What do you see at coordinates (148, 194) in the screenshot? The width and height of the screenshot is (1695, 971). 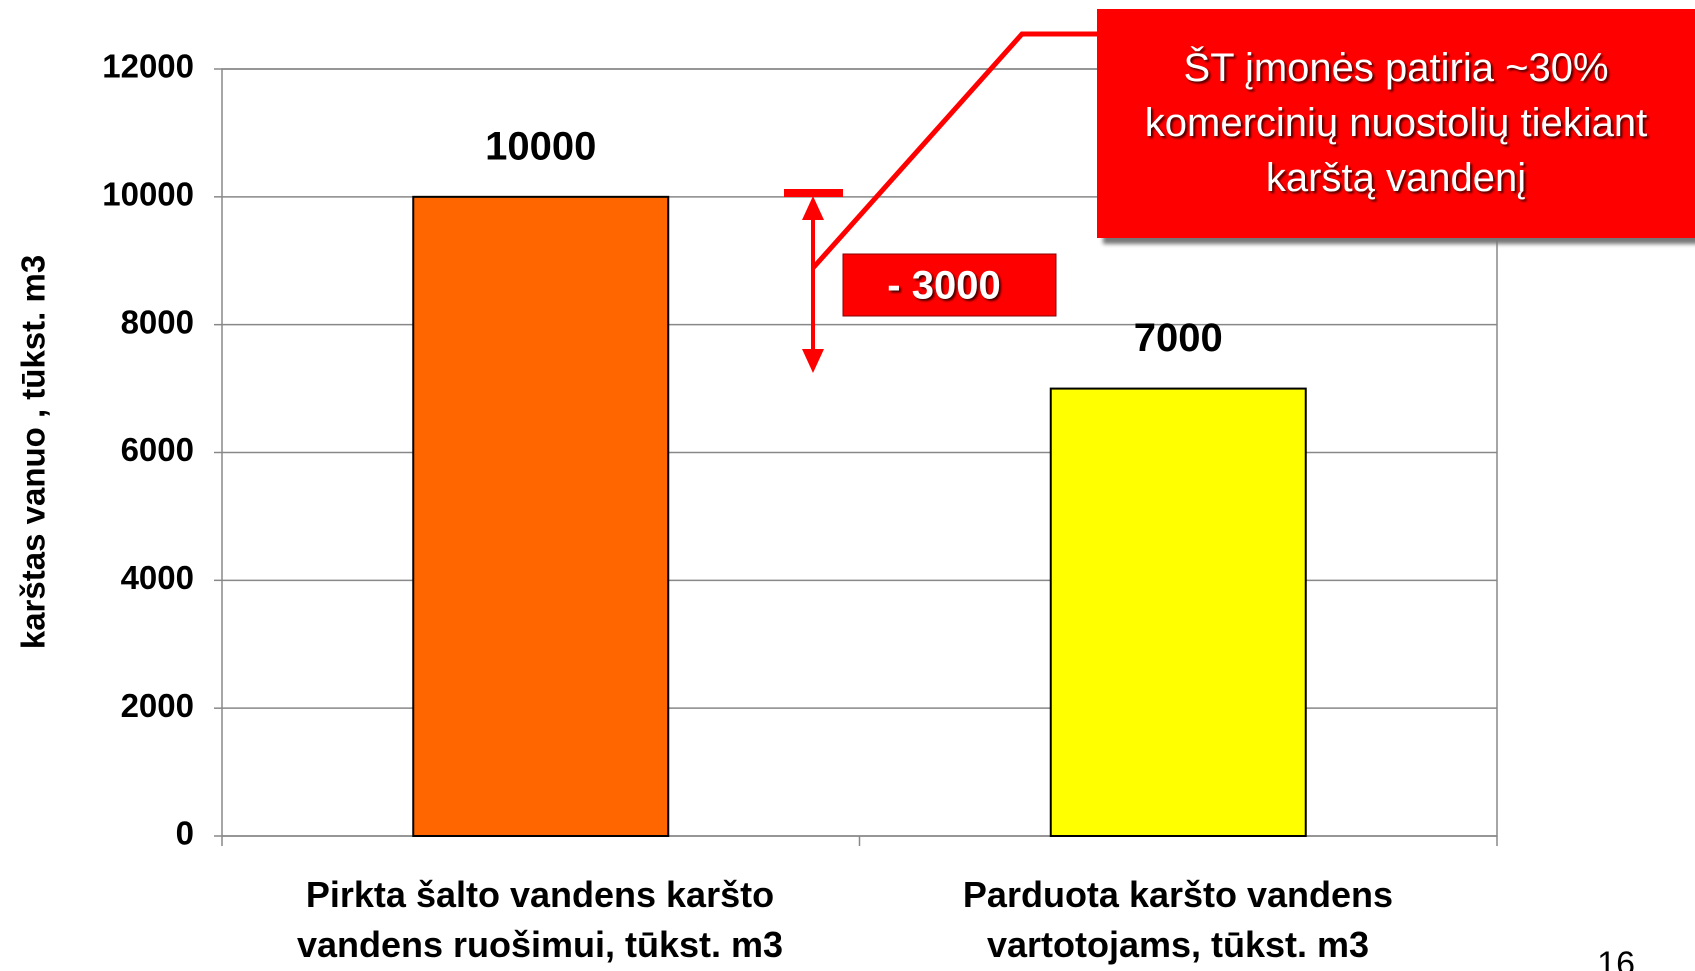 I see `y-tick-label: 10000` at bounding box center [148, 194].